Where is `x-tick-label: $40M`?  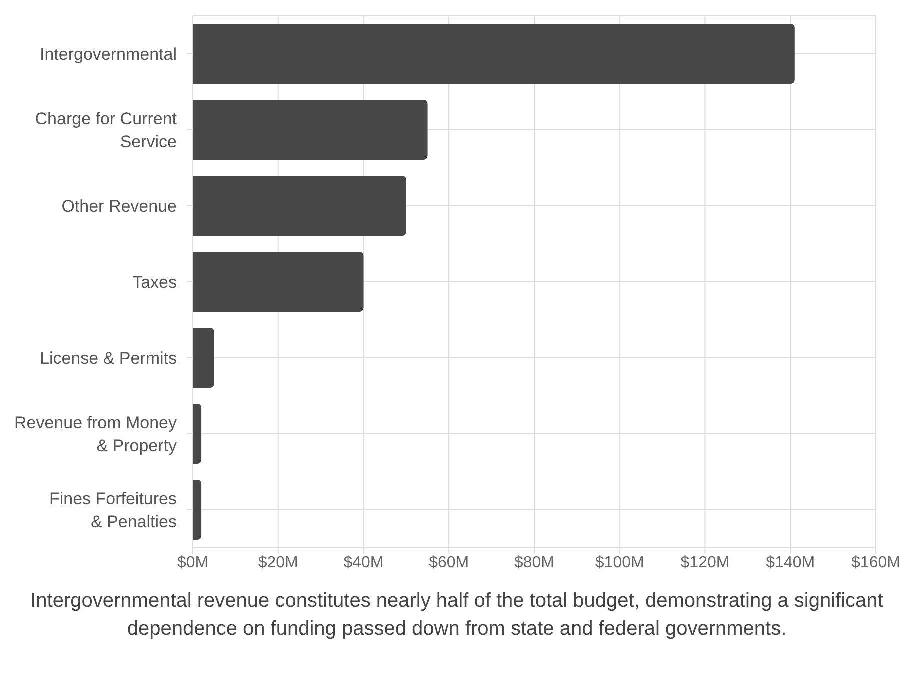
x-tick-label: $40M is located at coordinates (364, 563).